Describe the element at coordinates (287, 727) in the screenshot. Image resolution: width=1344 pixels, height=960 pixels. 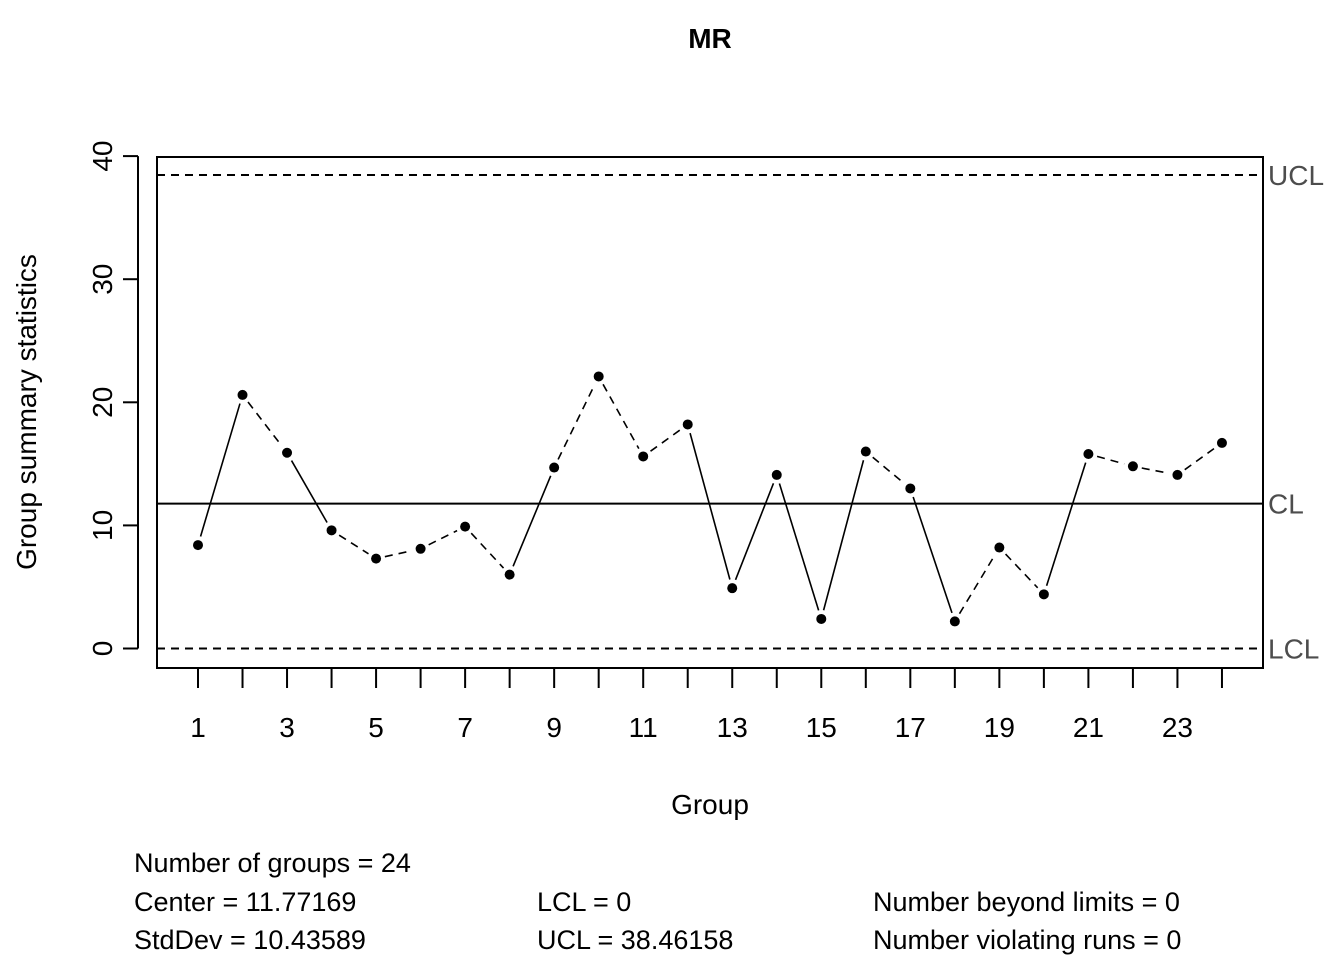
I see `x-tick-label: 3` at that location.